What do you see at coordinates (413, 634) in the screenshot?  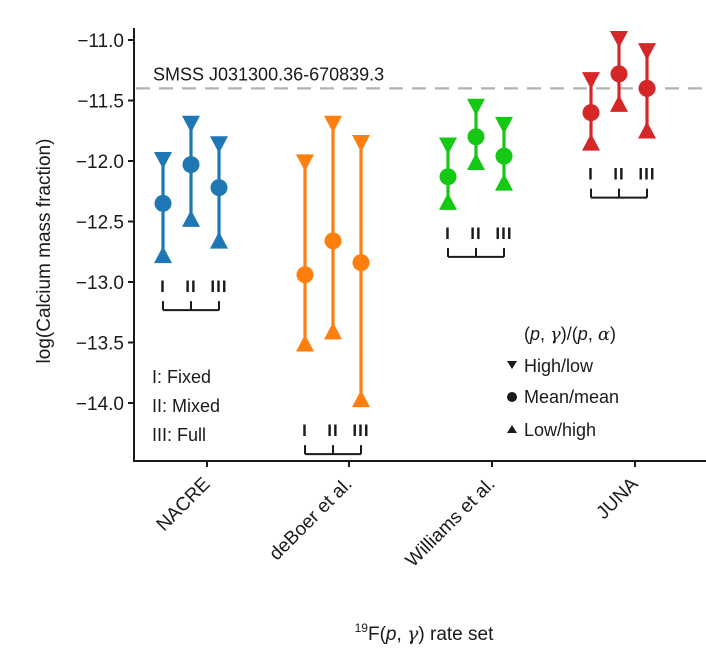 I see `x-axis-label-gamma: γ` at bounding box center [413, 634].